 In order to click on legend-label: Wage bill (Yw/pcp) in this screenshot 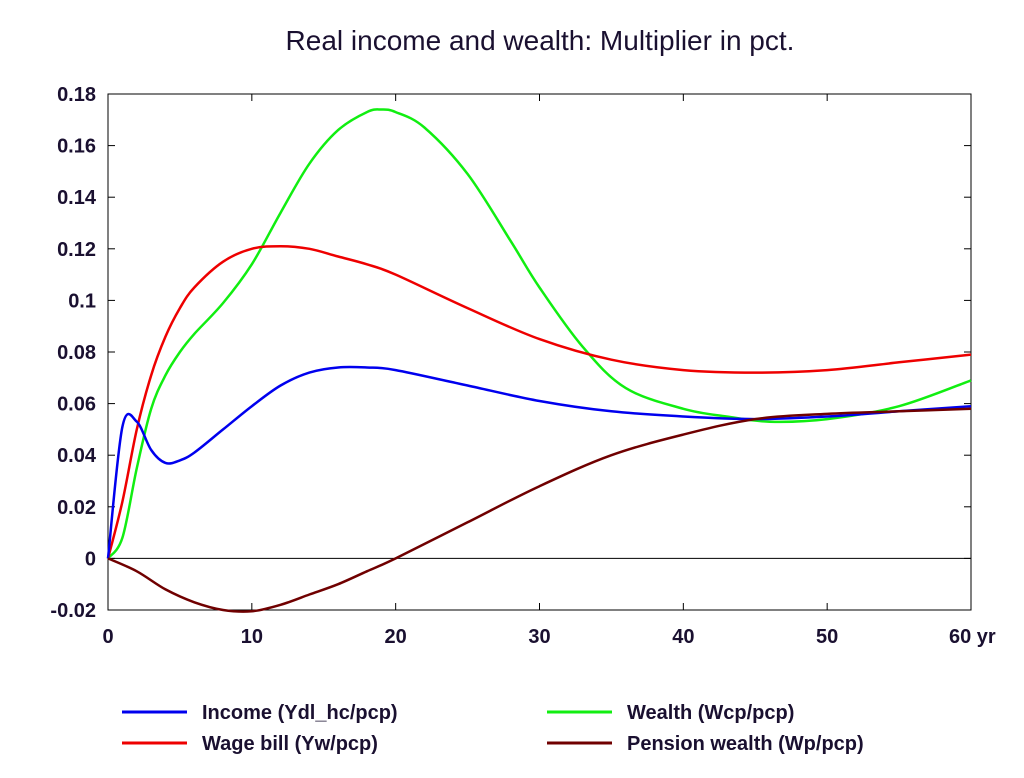, I will do `click(290, 744)`.